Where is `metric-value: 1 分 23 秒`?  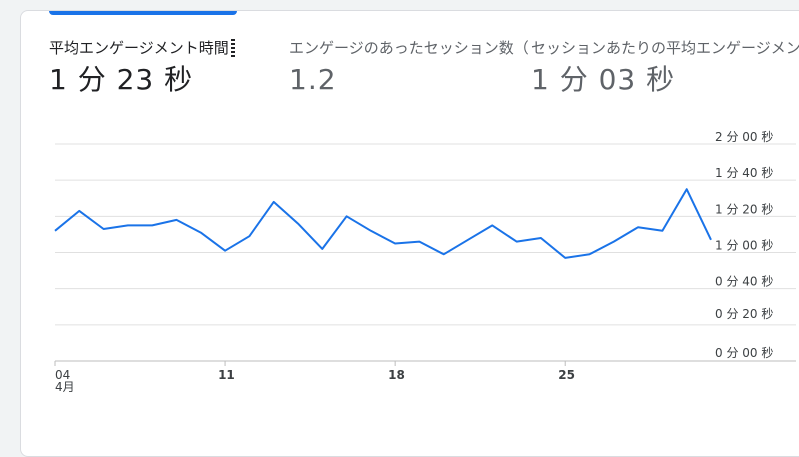
metric-value: 1 分 23 秒 is located at coordinates (121, 79).